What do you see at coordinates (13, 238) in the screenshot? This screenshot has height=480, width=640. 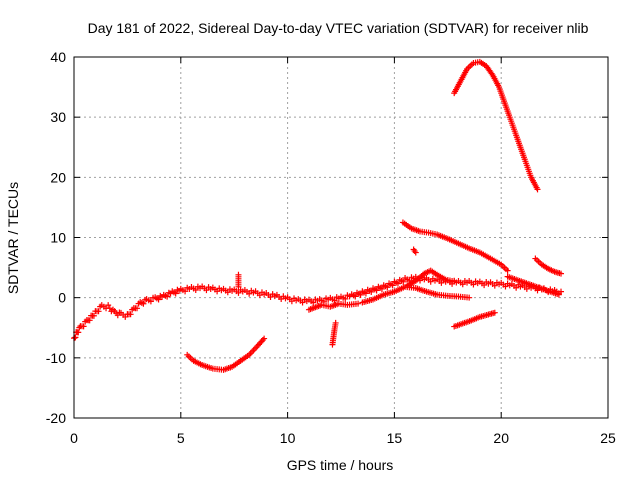 I see `y-axis-title: SDTVAR / TECUs` at bounding box center [13, 238].